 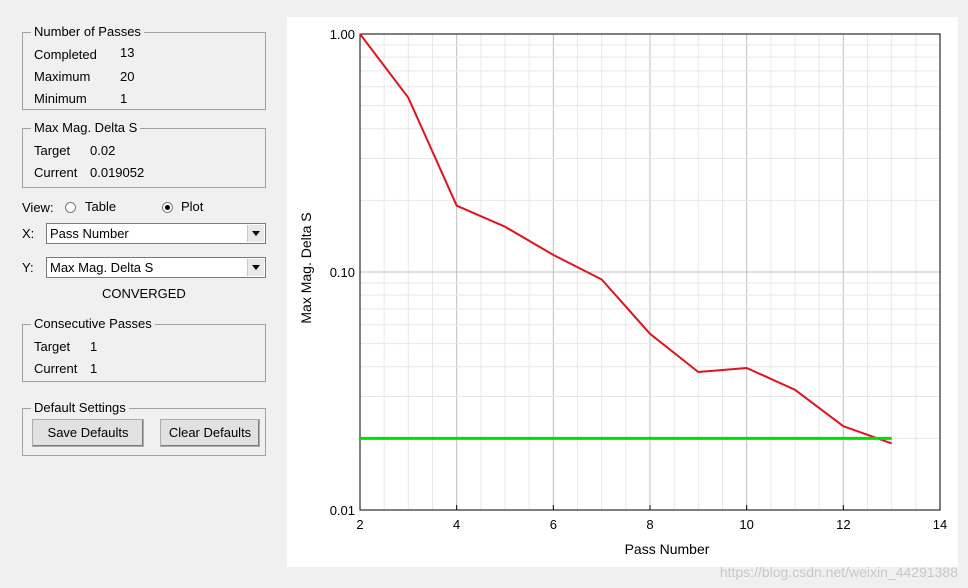 What do you see at coordinates (87, 32) in the screenshot?
I see `number-of-passes-title: Number of Passes` at bounding box center [87, 32].